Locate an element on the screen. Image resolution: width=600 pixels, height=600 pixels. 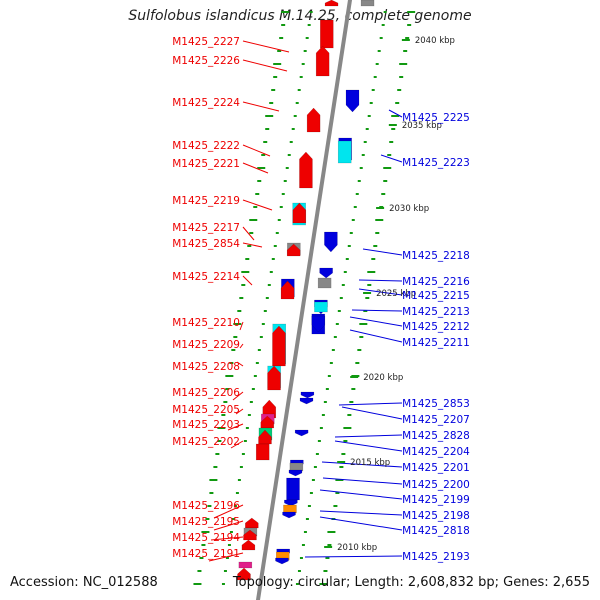
left-gene-label: M1425_2219 is located at coordinates (206, 201).